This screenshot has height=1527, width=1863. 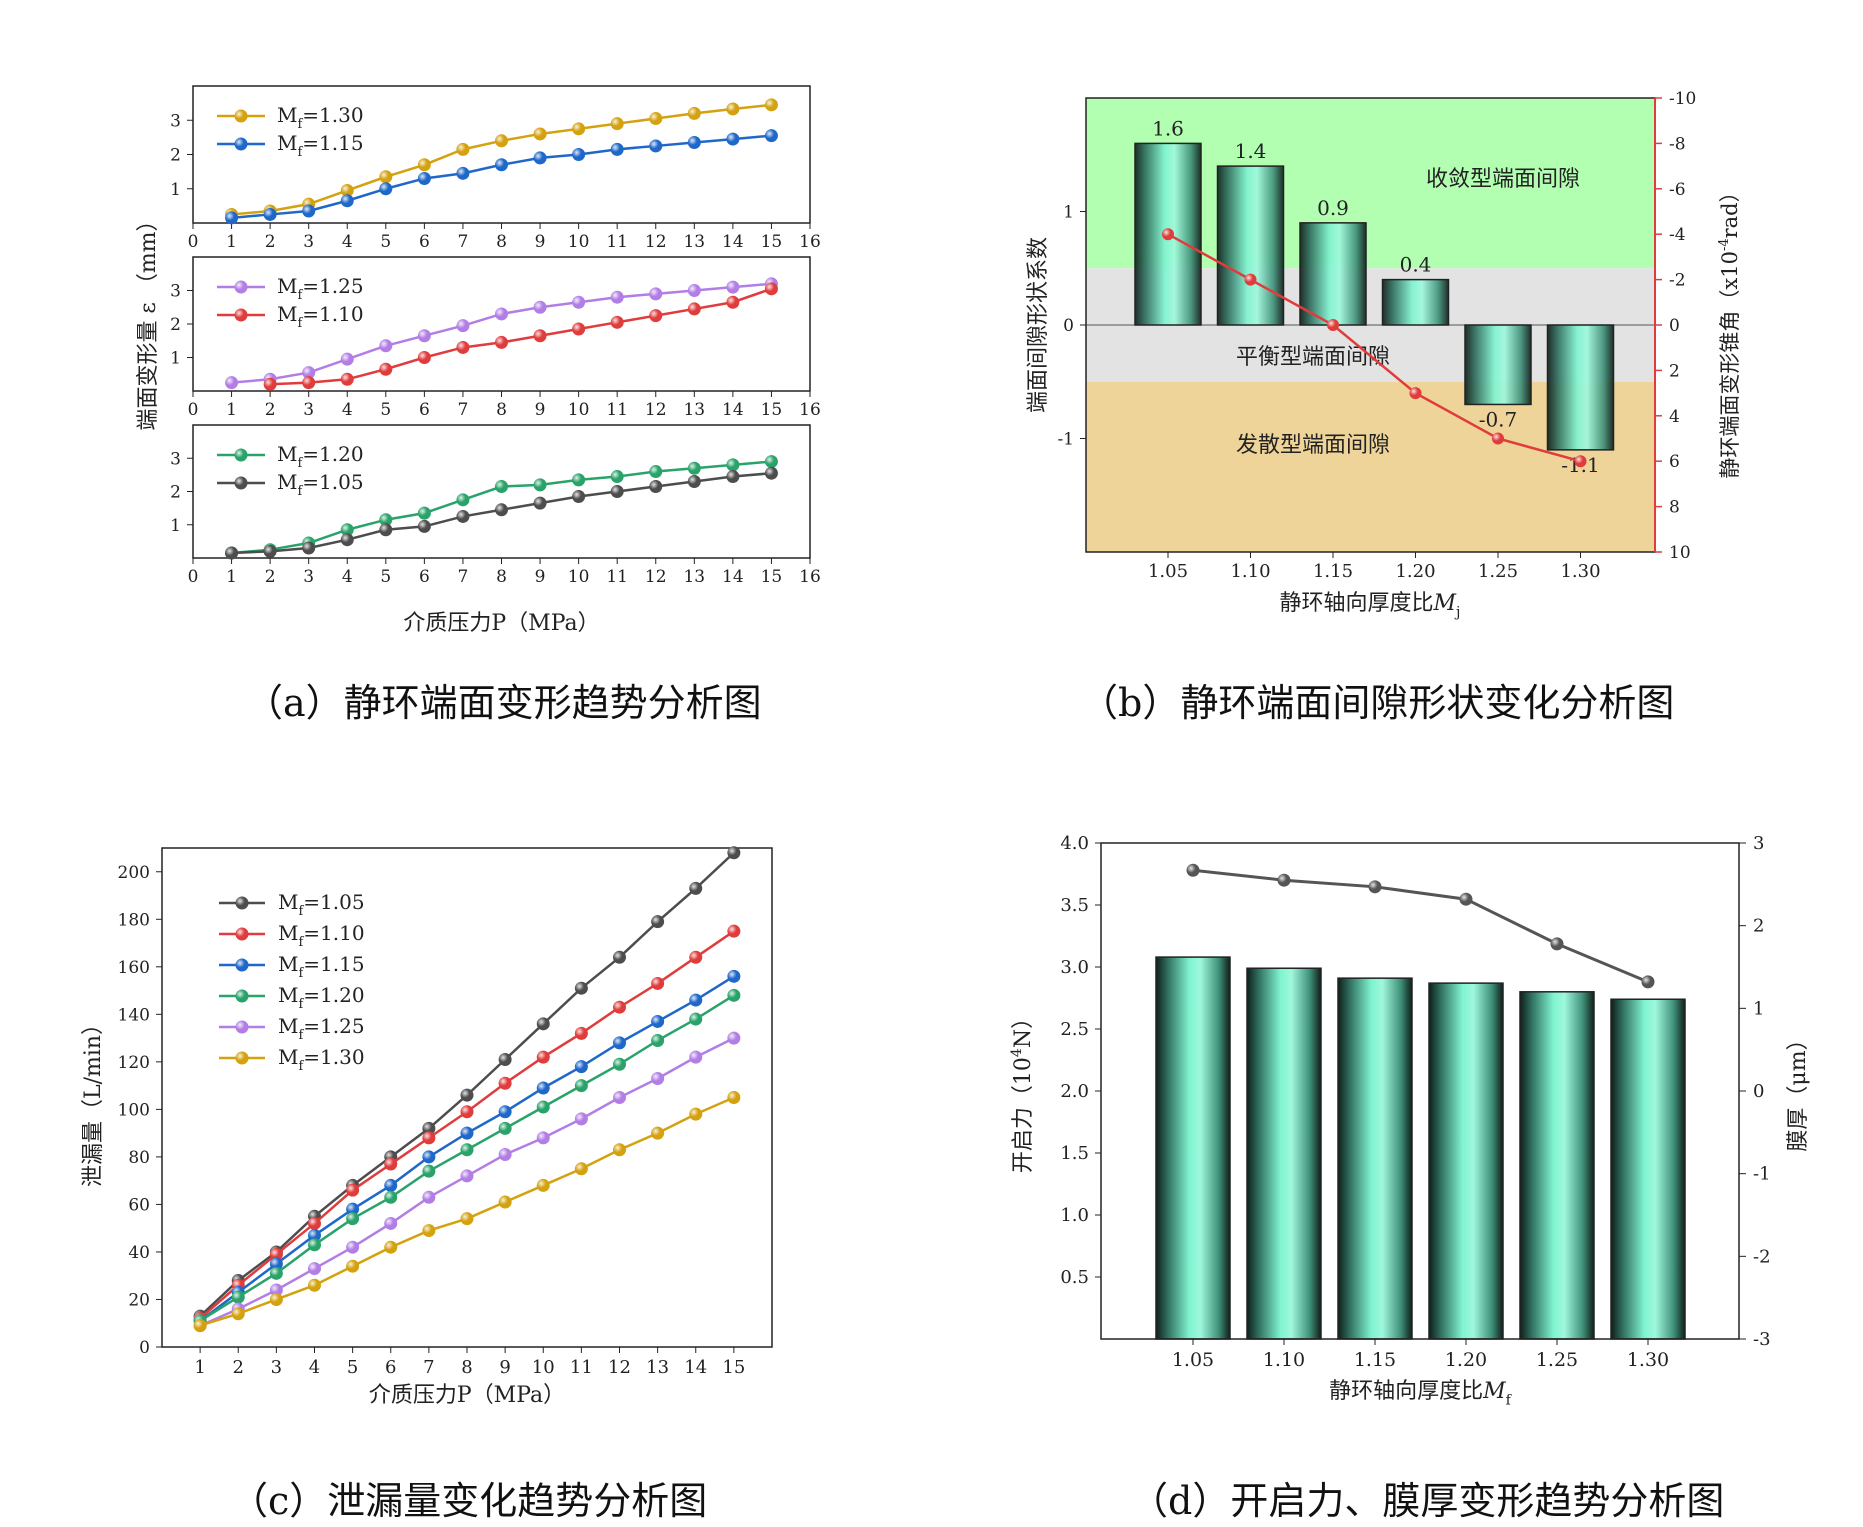 I want to click on right-tick-label: 2, so click(x=1758, y=926).